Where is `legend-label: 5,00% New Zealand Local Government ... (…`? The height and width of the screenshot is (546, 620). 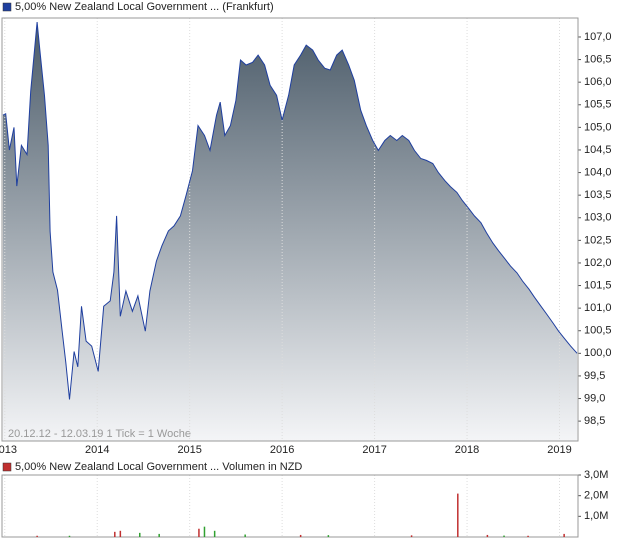 legend-label: 5,00% New Zealand Local Government ... (… is located at coordinates (144, 7).